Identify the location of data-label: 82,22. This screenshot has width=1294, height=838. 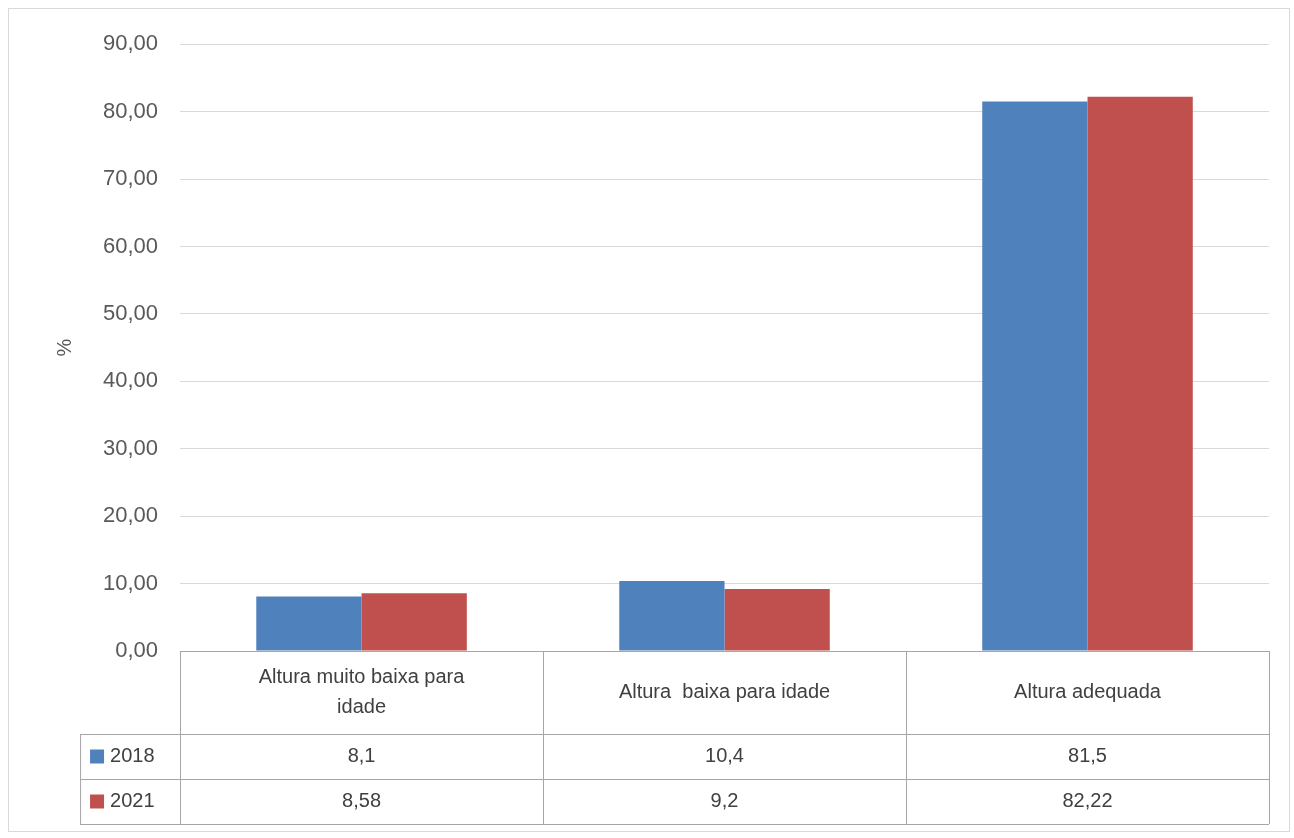
(1087, 800).